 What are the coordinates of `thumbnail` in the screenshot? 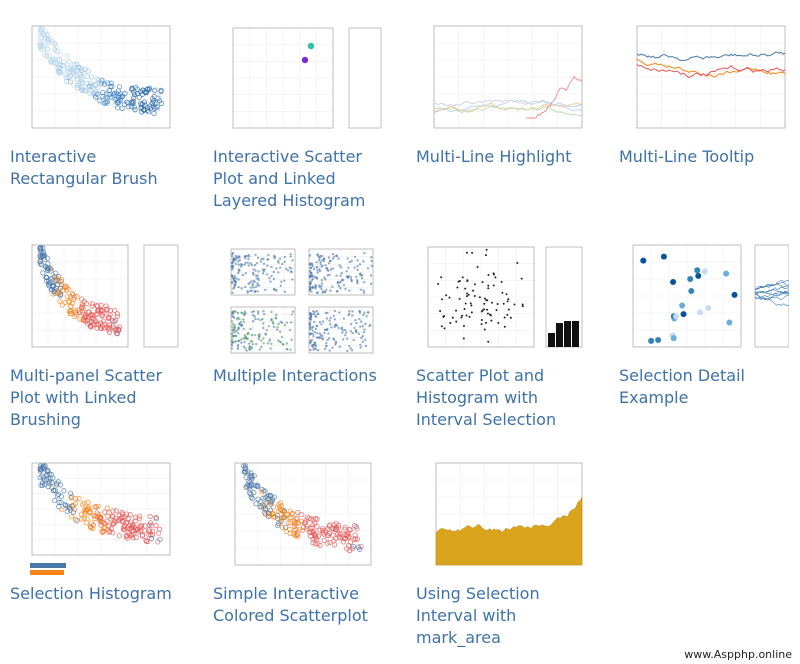 It's located at (711, 77).